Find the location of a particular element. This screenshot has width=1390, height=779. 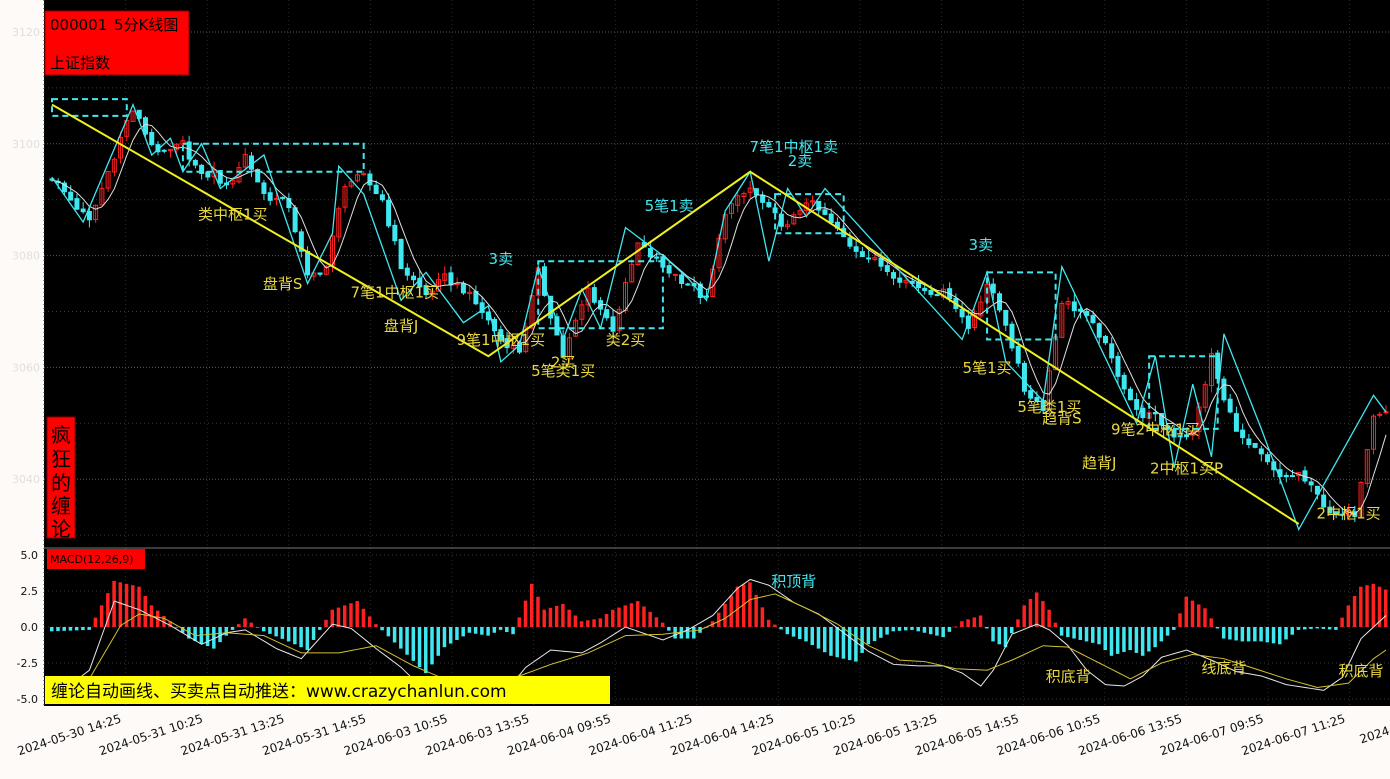

promo-text: 缠论自动画线、买卖点自动推送：www.crazychanlun.com is located at coordinates (279, 692).